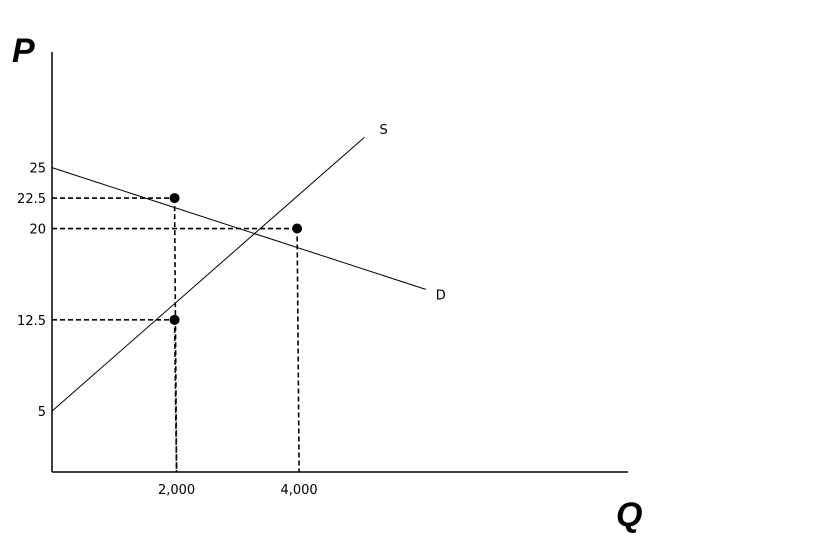  Describe the element at coordinates (413, 213) in the screenshot. I see `curve-labels: DS` at that location.